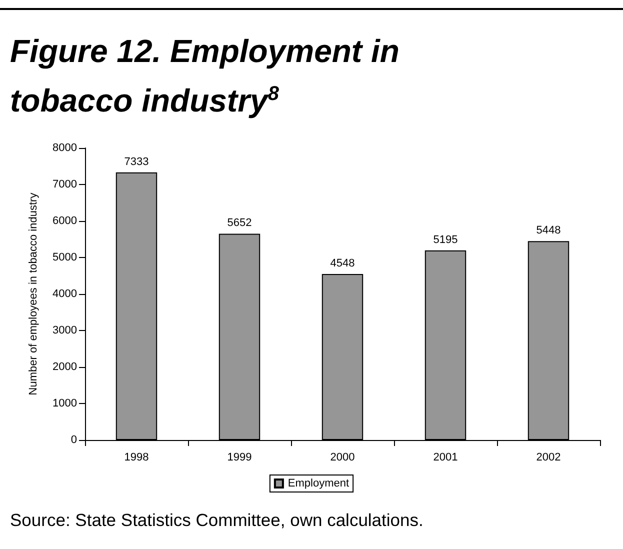 Image resolution: width=623 pixels, height=549 pixels. Describe the element at coordinates (217, 520) in the screenshot. I see `source-note: Source: State Statistics Committee, own calculations.` at that location.